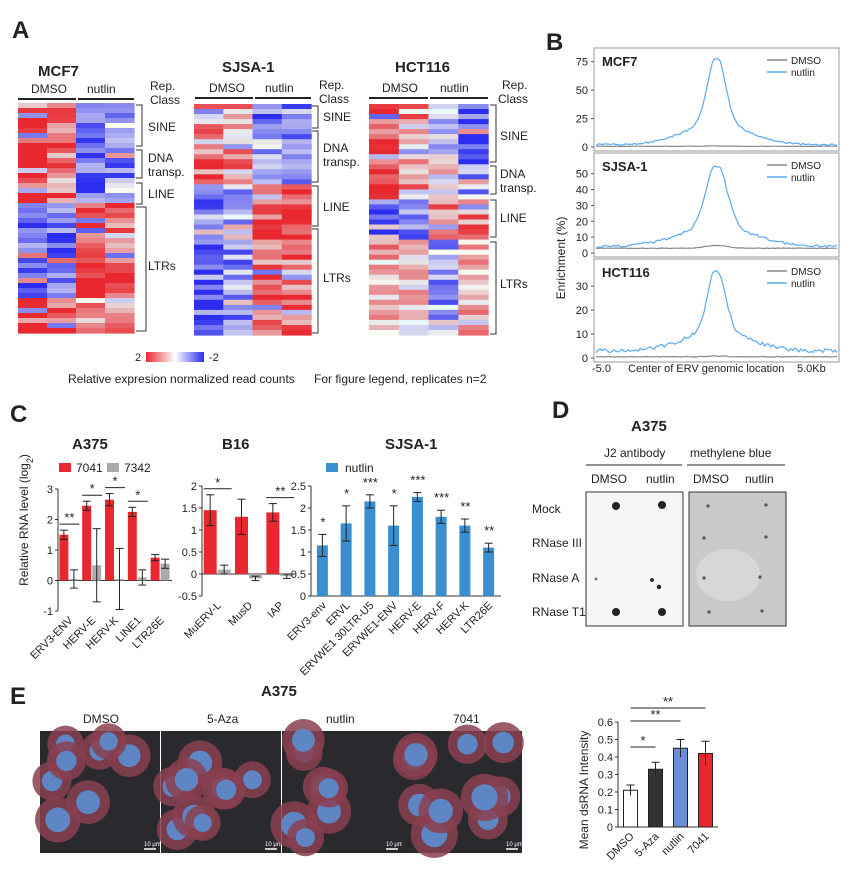 The height and width of the screenshot is (879, 847). What do you see at coordinates (422, 67) in the screenshot?
I see `heatmap-title-hct116: HCT116` at bounding box center [422, 67].